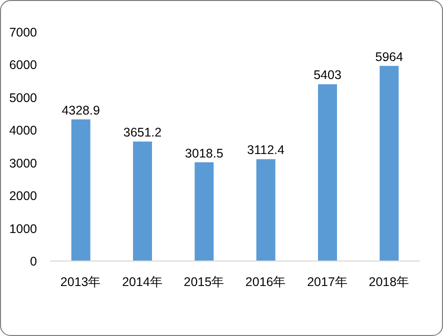 The width and height of the screenshot is (443, 336). I want to click on y-tick-label: 4000, so click(23, 131).